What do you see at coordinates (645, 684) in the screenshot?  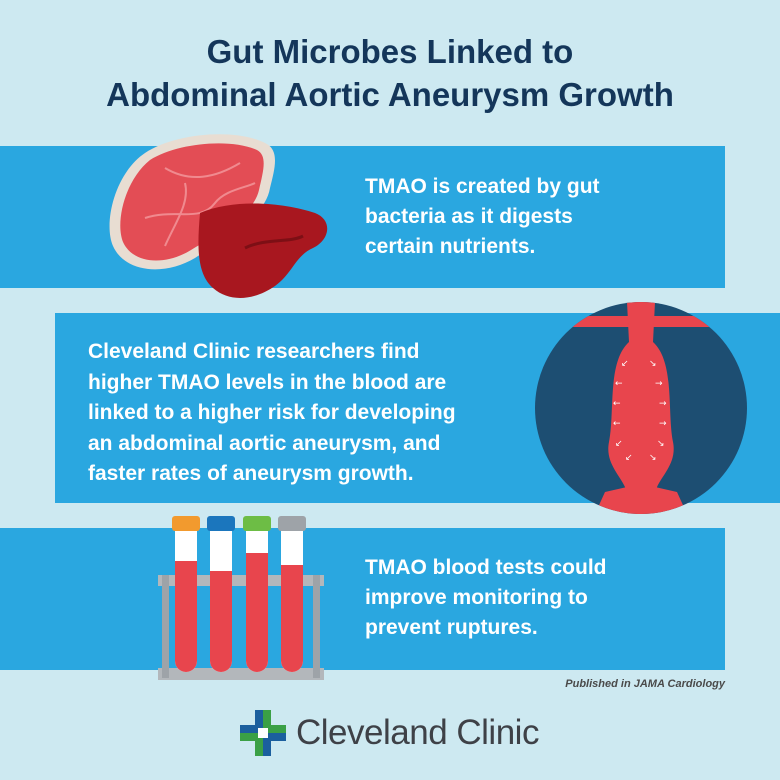 I see `source-credit: Published in JAMA Cardiology` at bounding box center [645, 684].